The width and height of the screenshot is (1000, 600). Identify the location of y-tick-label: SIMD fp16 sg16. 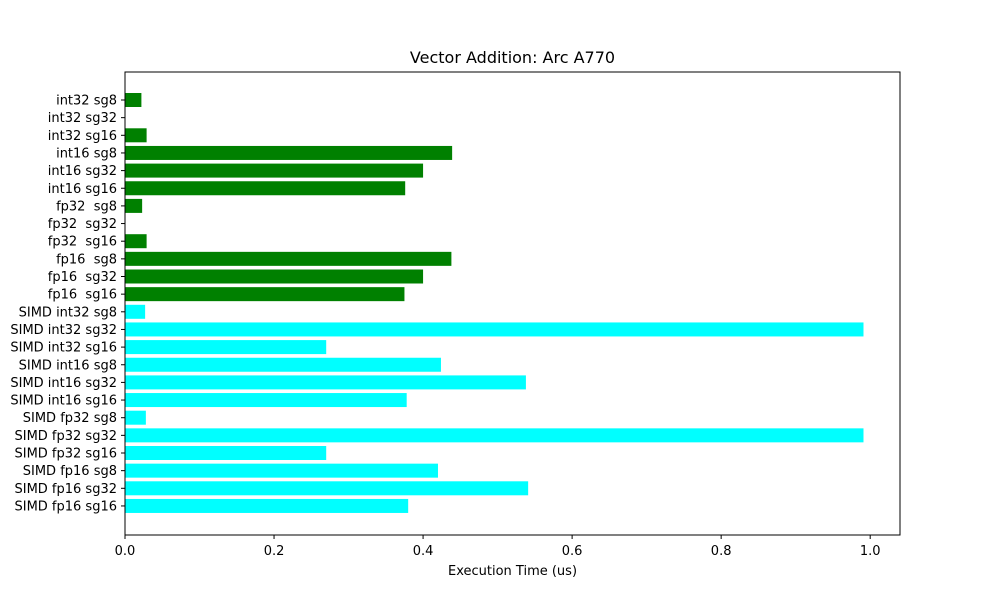
(65, 506).